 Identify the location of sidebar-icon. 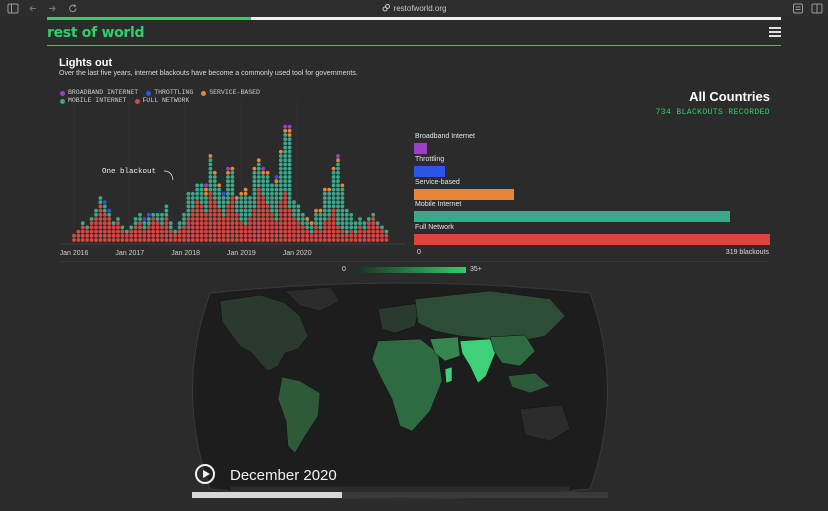
(13, 8).